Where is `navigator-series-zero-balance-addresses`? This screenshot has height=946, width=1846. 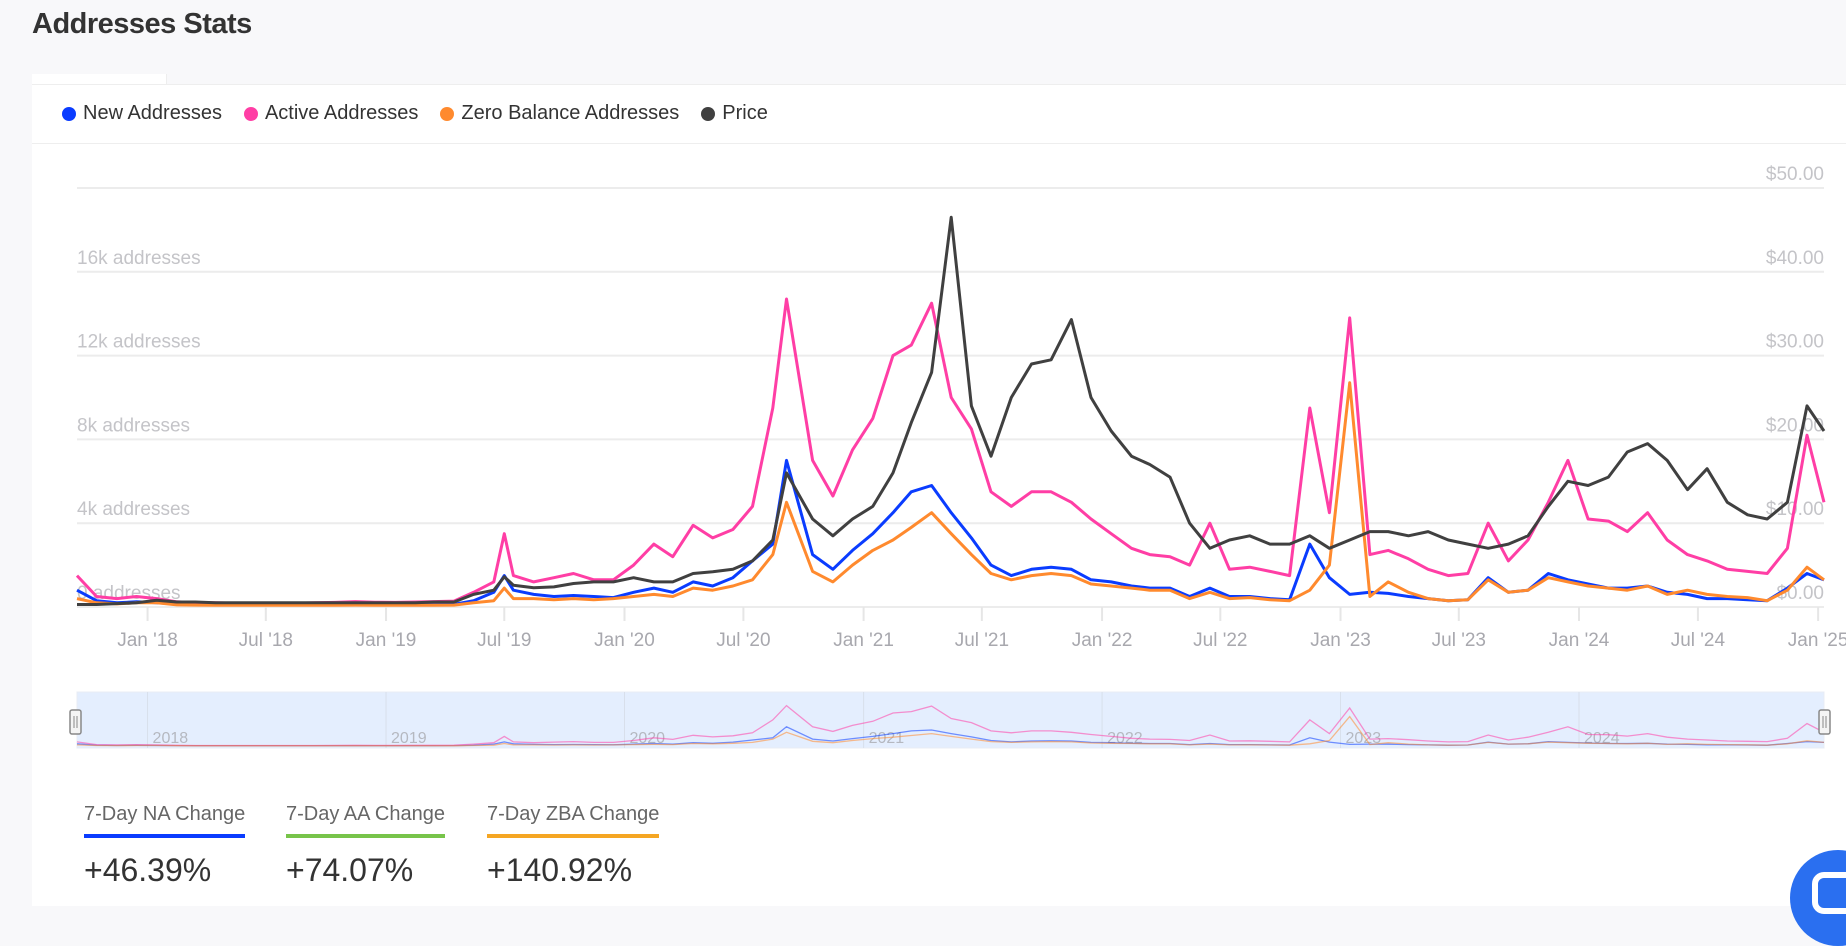
navigator-series-zero-balance-addresses is located at coordinates (950, 731).